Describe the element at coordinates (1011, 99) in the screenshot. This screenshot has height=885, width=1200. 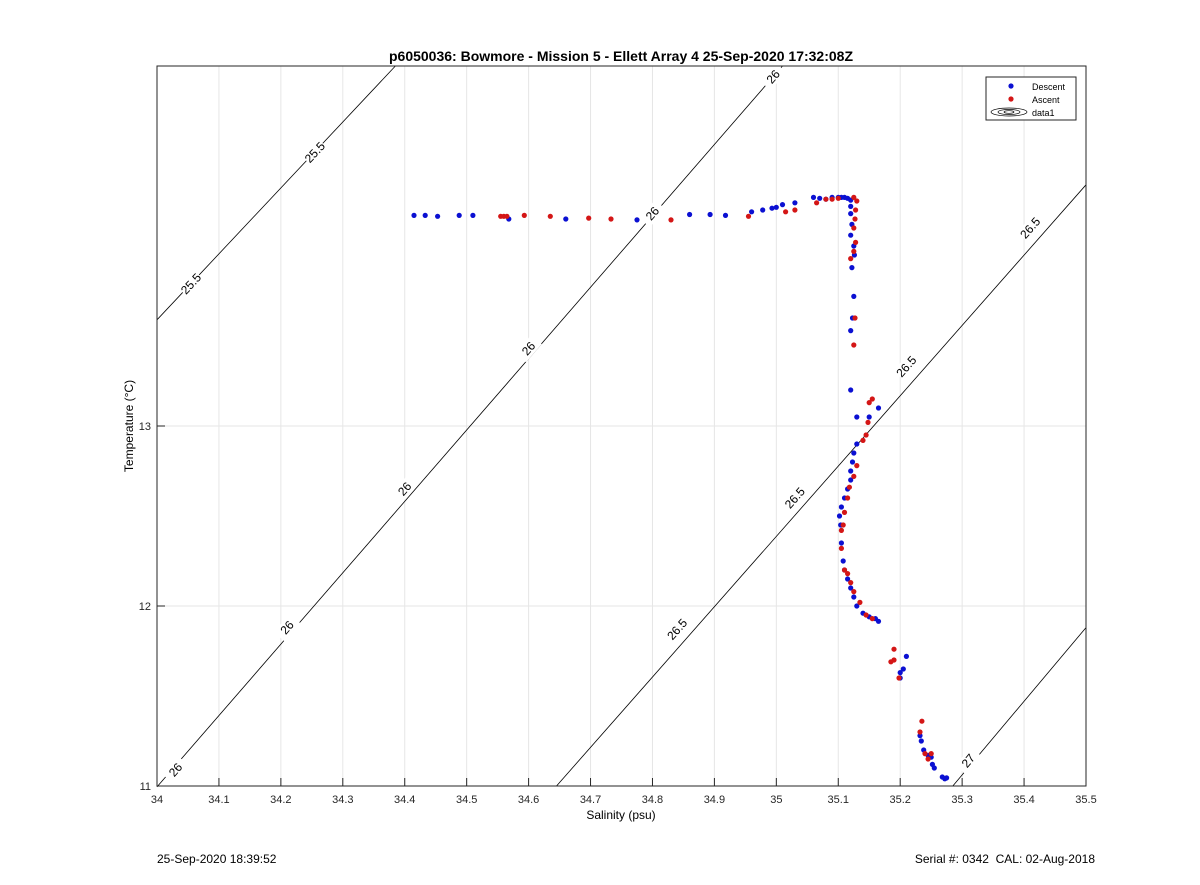
I see `legend-marker-ascent` at that location.